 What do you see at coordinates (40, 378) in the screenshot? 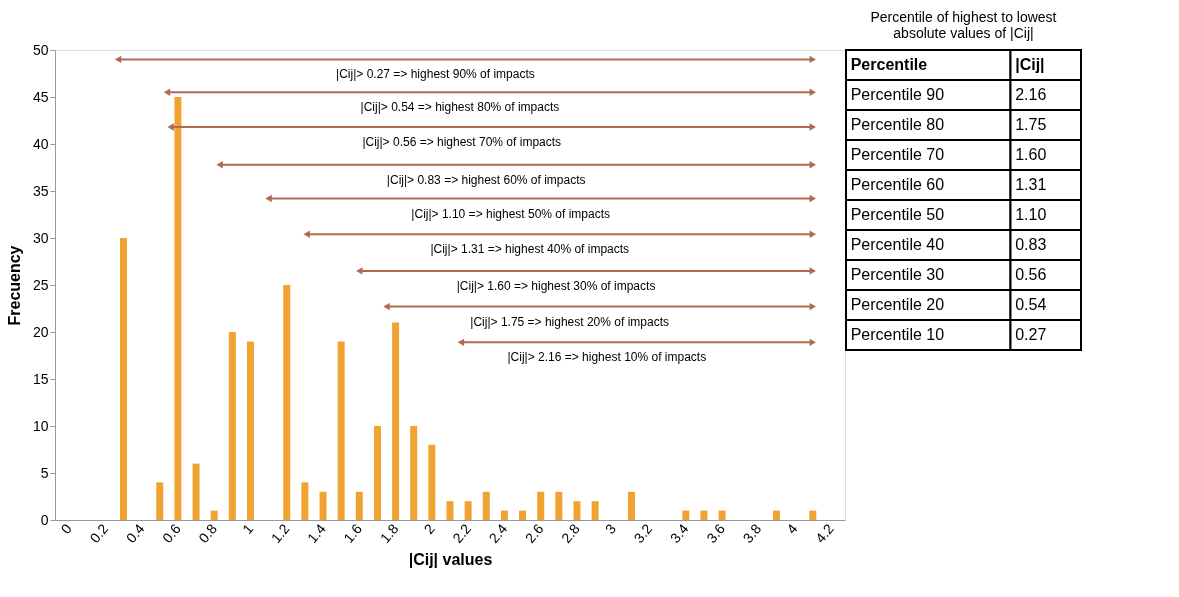
I see `y-tick-label: 15` at bounding box center [40, 378].